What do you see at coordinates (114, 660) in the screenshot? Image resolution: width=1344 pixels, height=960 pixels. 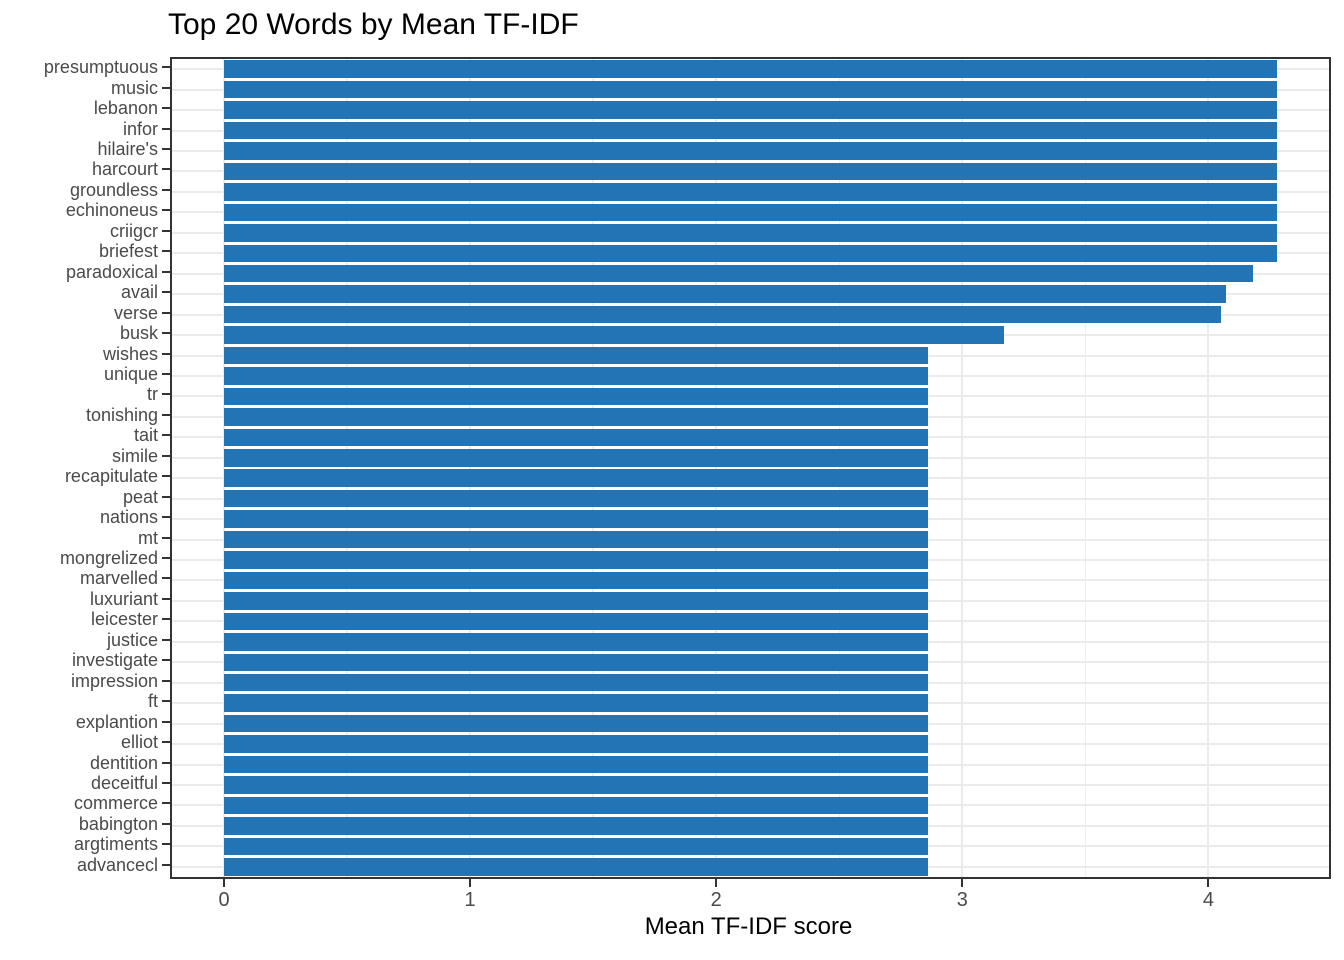 I see `y-axis-label: investigate` at bounding box center [114, 660].